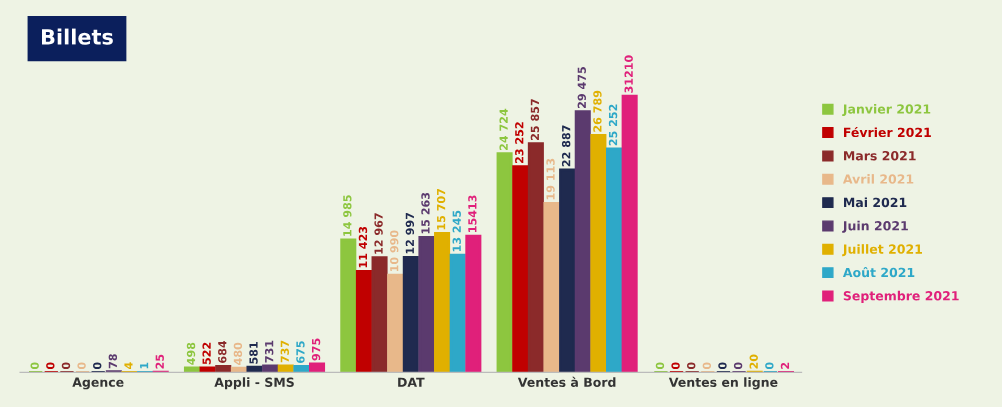  Describe the element at coordinates (875, 202) in the screenshot. I see `legend-label: Mai 2021` at that location.